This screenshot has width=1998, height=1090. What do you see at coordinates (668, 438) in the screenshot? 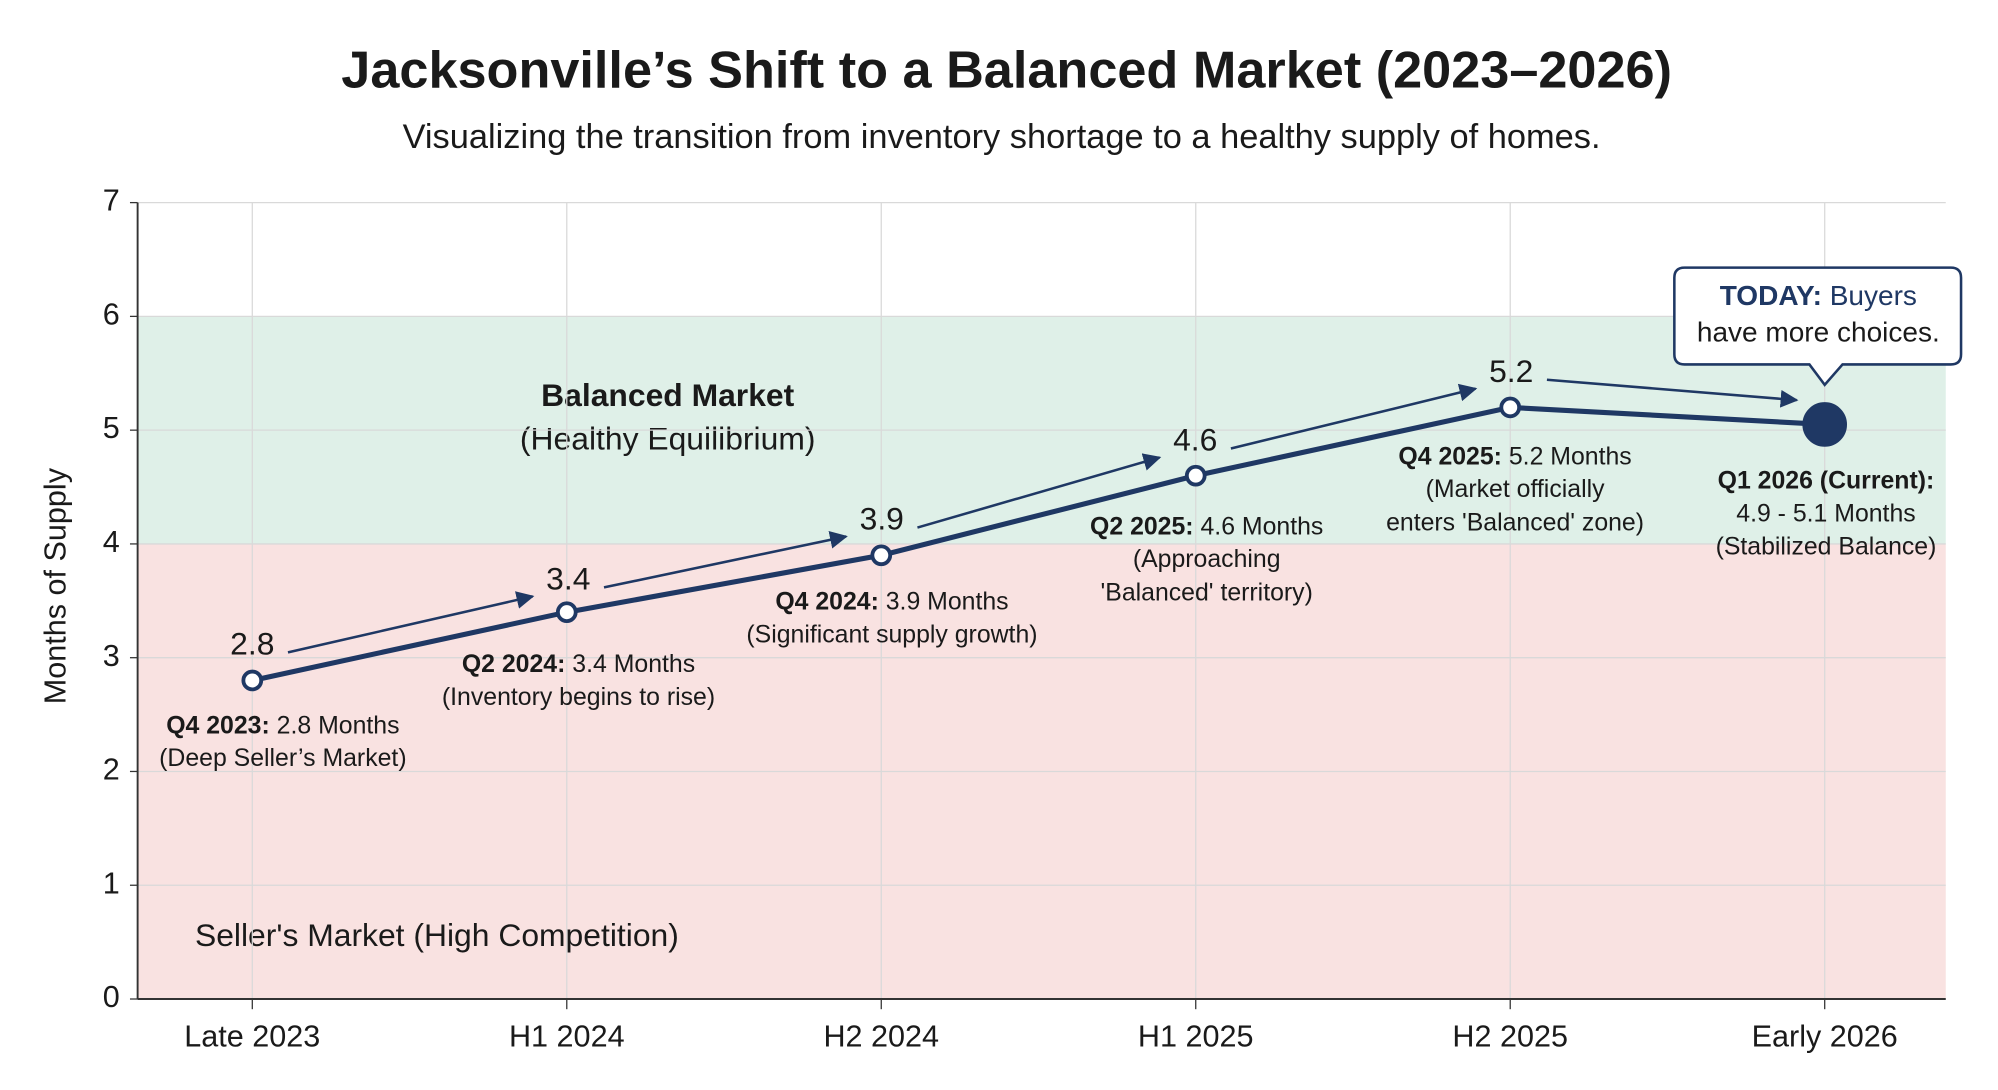
I see `zone-sublabel: (Healthy Equilibrium)` at bounding box center [668, 438].